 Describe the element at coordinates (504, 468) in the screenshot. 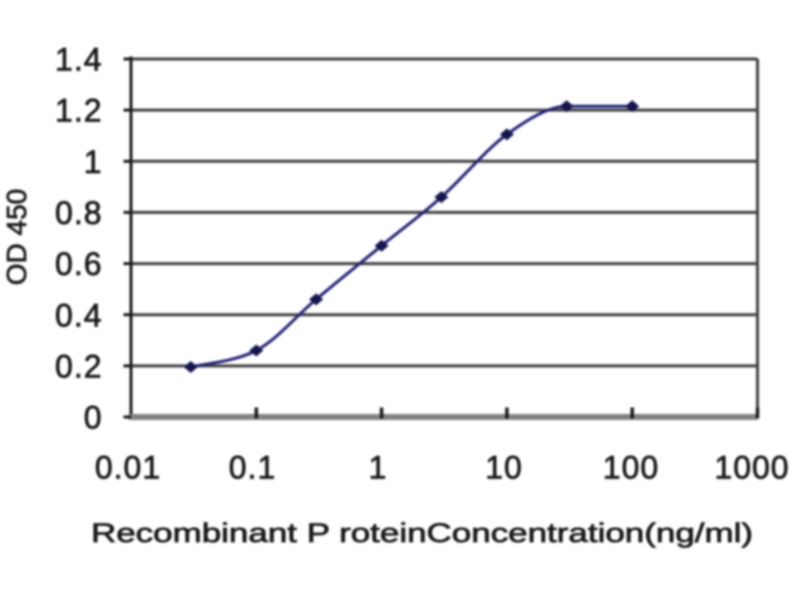

I see `svg-text: 10` at that location.